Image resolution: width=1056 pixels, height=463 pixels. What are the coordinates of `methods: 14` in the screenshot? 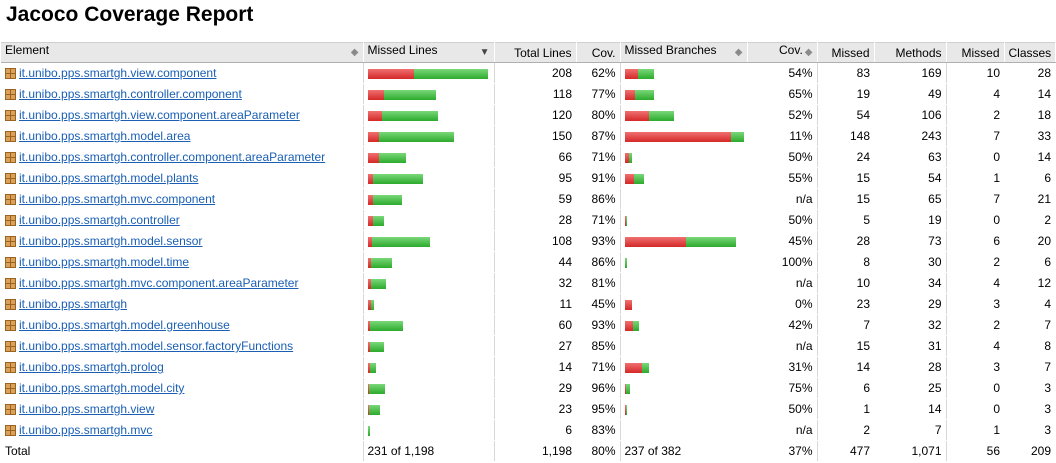 It's located at (910, 409).